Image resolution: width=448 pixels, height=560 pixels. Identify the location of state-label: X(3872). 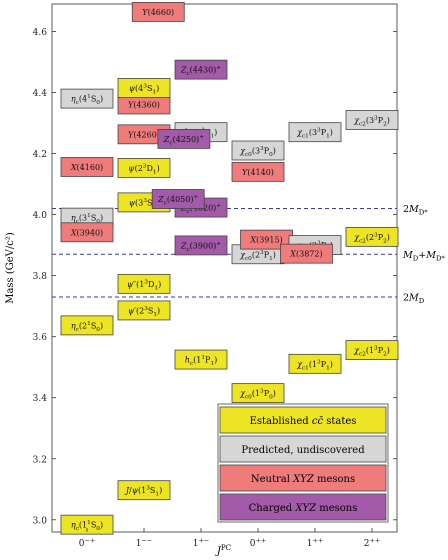
(305, 254).